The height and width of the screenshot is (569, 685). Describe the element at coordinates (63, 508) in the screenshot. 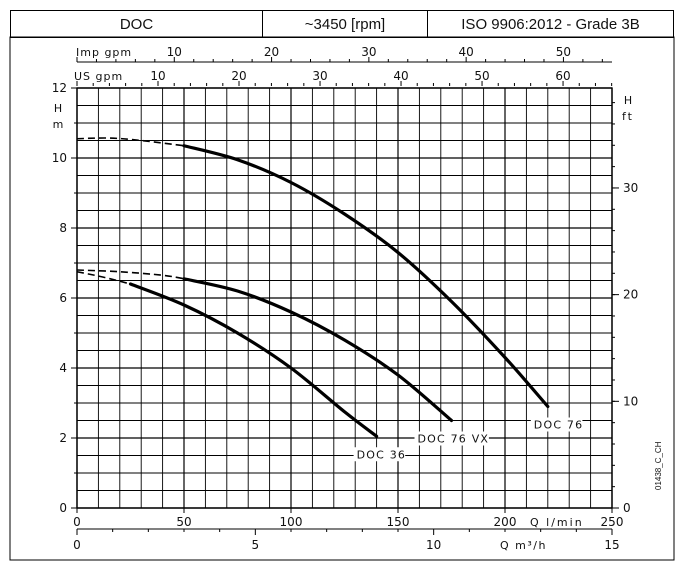

I see `y-left-tick-label: 0` at that location.